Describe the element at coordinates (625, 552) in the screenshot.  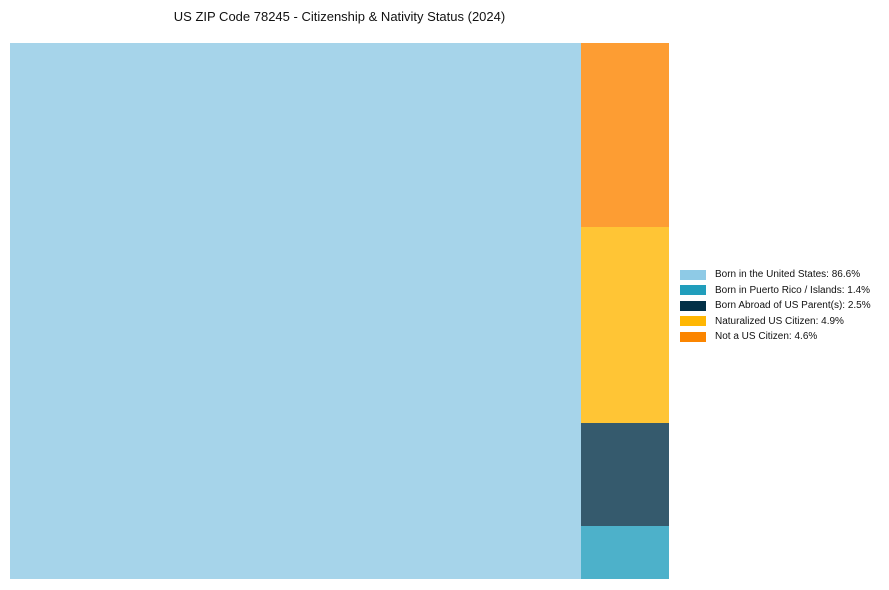
I see `tile-born-in-puerto-rico` at that location.